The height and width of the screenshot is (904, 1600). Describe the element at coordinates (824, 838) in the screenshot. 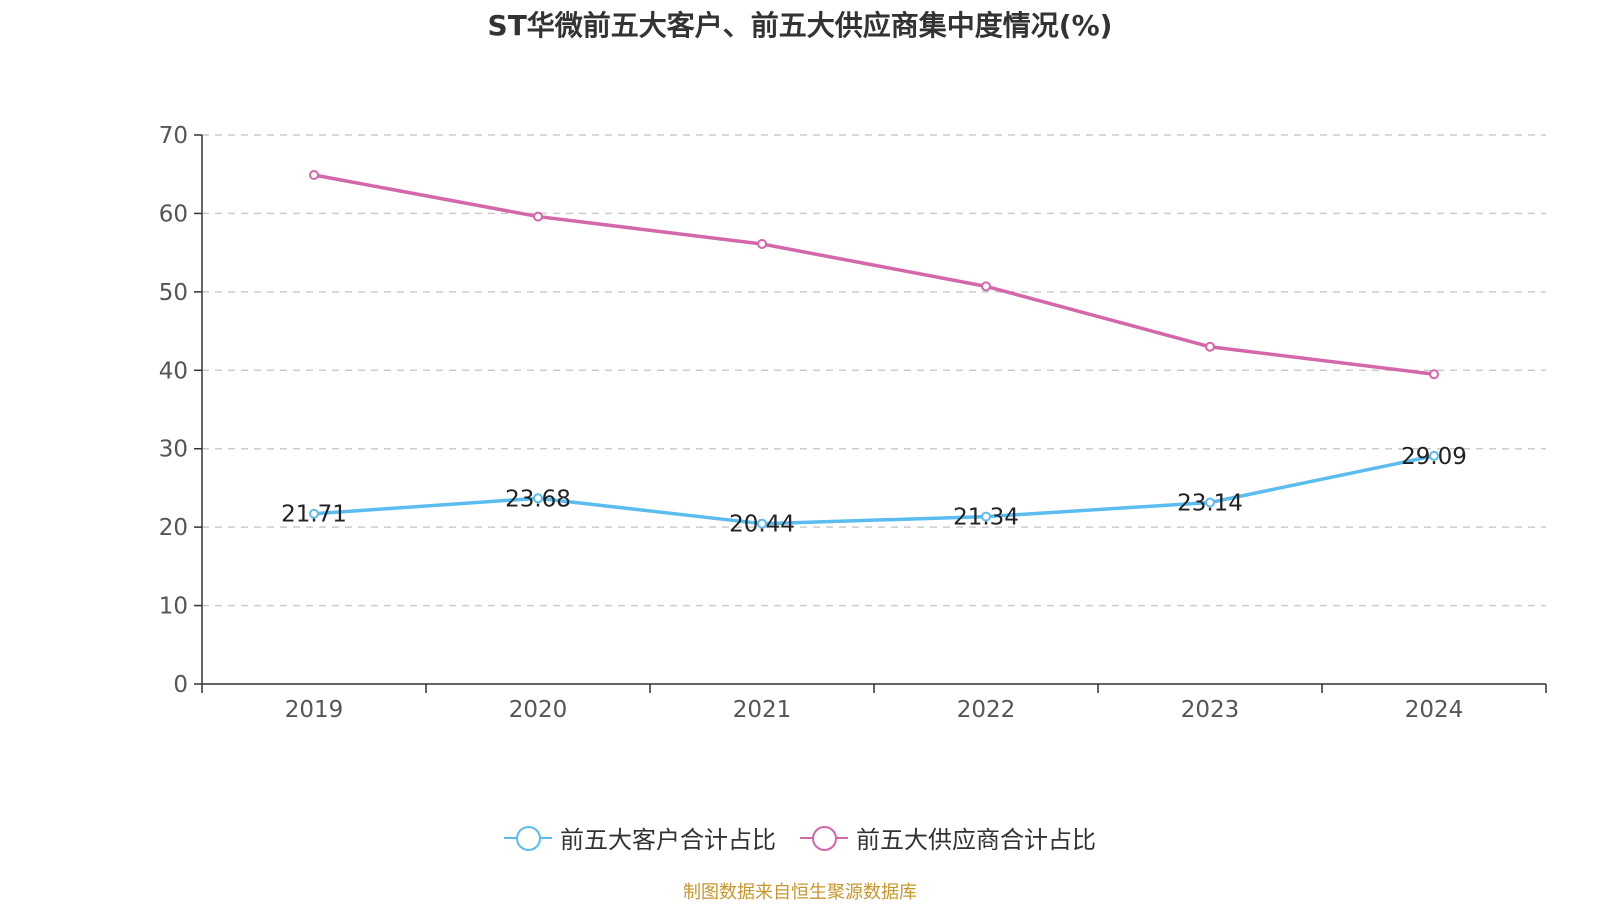

I see `legend-marker-suppliers` at that location.